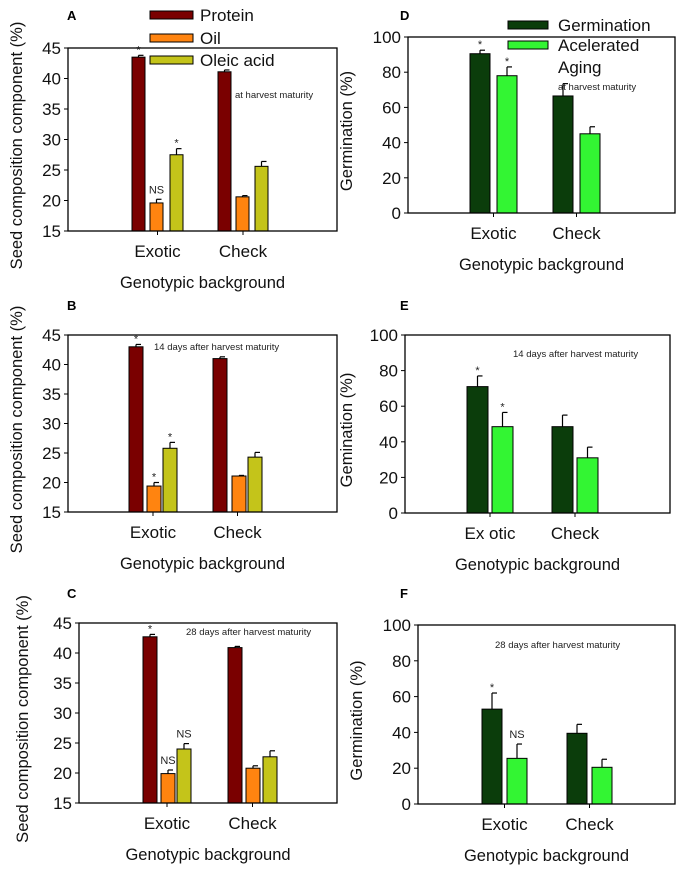  Describe the element at coordinates (210, 38) in the screenshot. I see `legend-label: Oil` at that location.